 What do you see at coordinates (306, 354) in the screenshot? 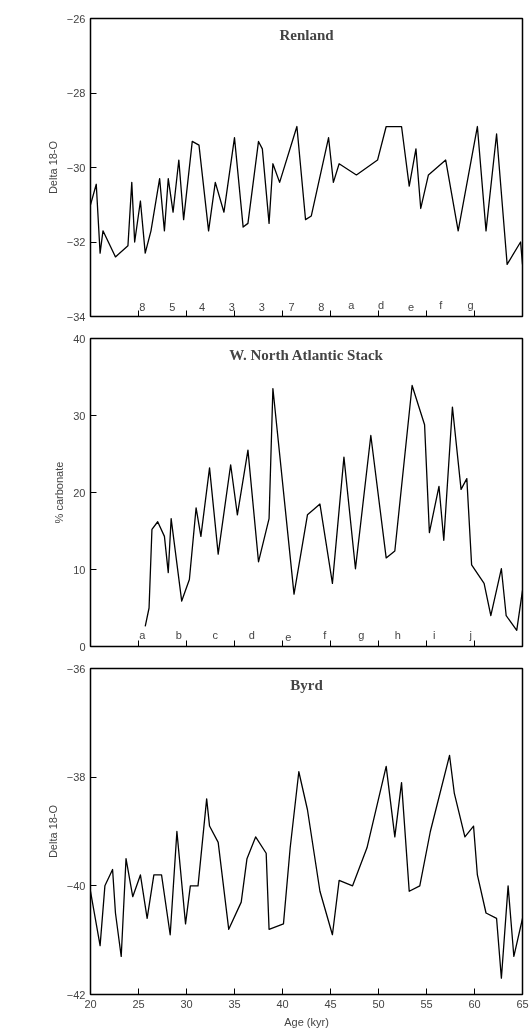
I see `text: W. North Atlantic Stack` at bounding box center [306, 354].